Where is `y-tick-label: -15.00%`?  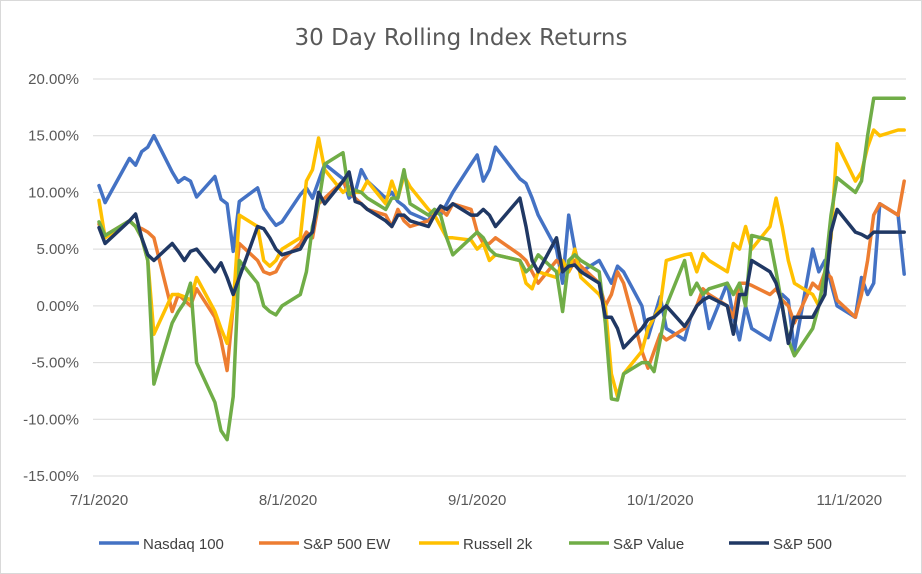
y-tick-label: -15.00% is located at coordinates (51, 476).